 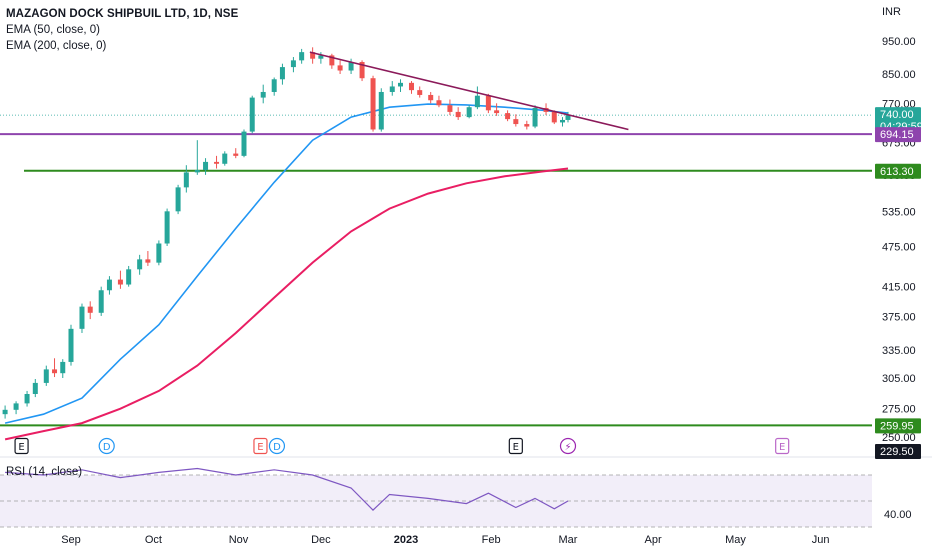 I want to click on last-price-tag-bg, so click(x=898, y=120).